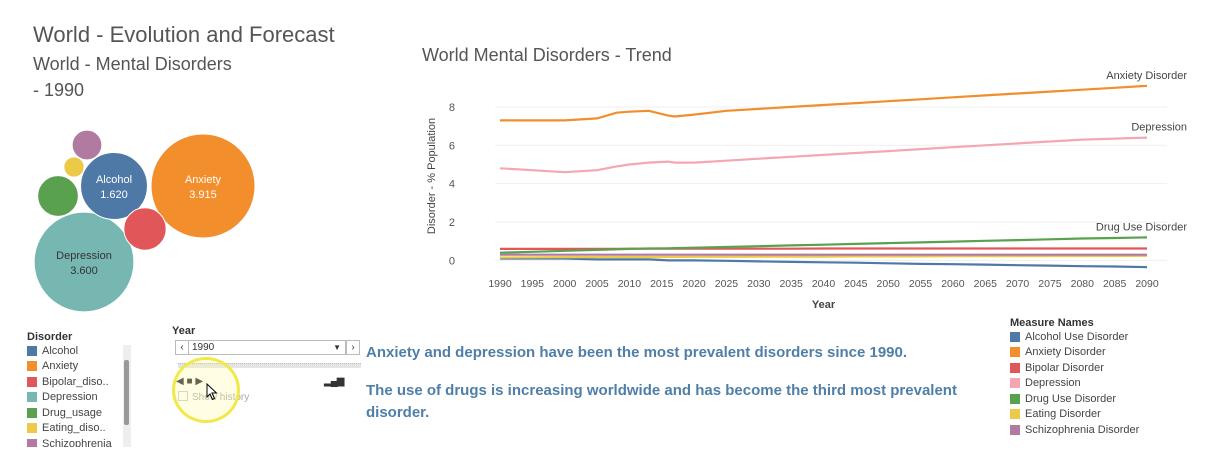 Image resolution: width=1228 pixels, height=467 pixels. I want to click on x-tick-label: 2035, so click(791, 284).